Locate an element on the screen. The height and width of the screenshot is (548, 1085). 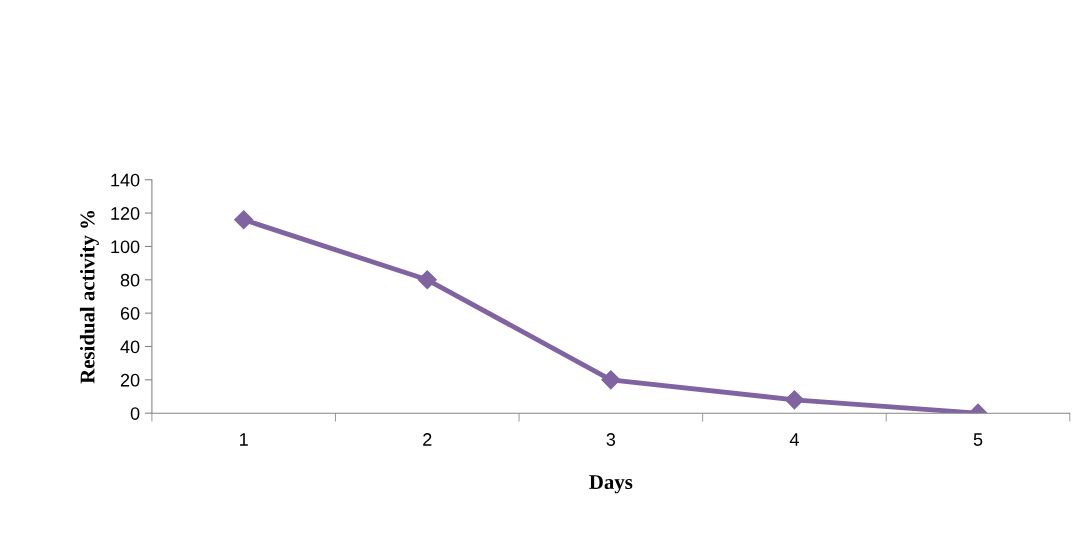
x-tick-label: 1 is located at coordinates (244, 439).